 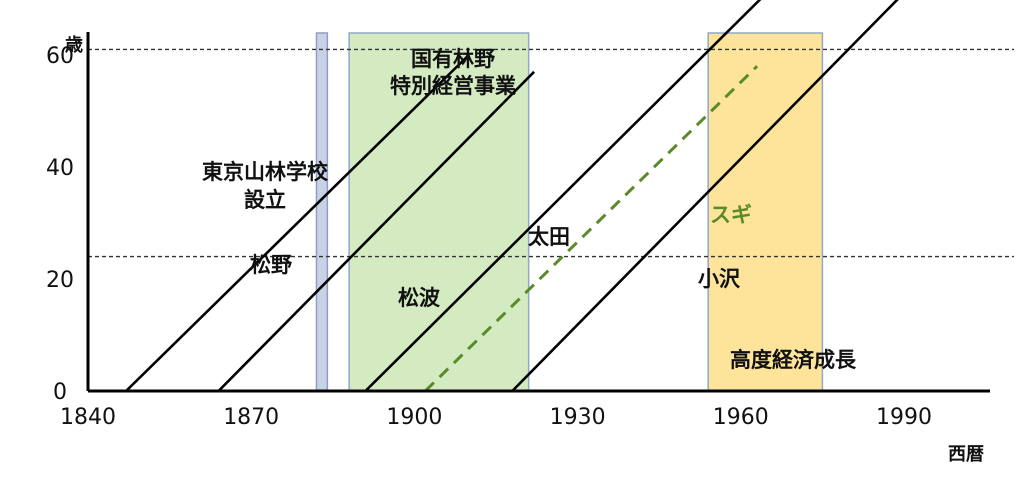 I want to click on series-label-sugi: スギ, so click(x=731, y=215).